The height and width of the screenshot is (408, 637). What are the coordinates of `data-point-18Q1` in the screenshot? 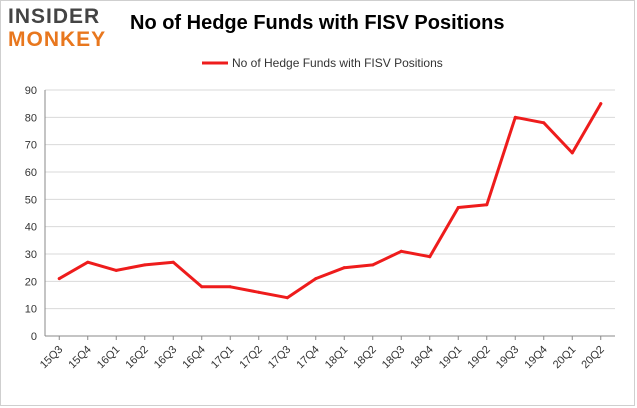 It's located at (344, 268).